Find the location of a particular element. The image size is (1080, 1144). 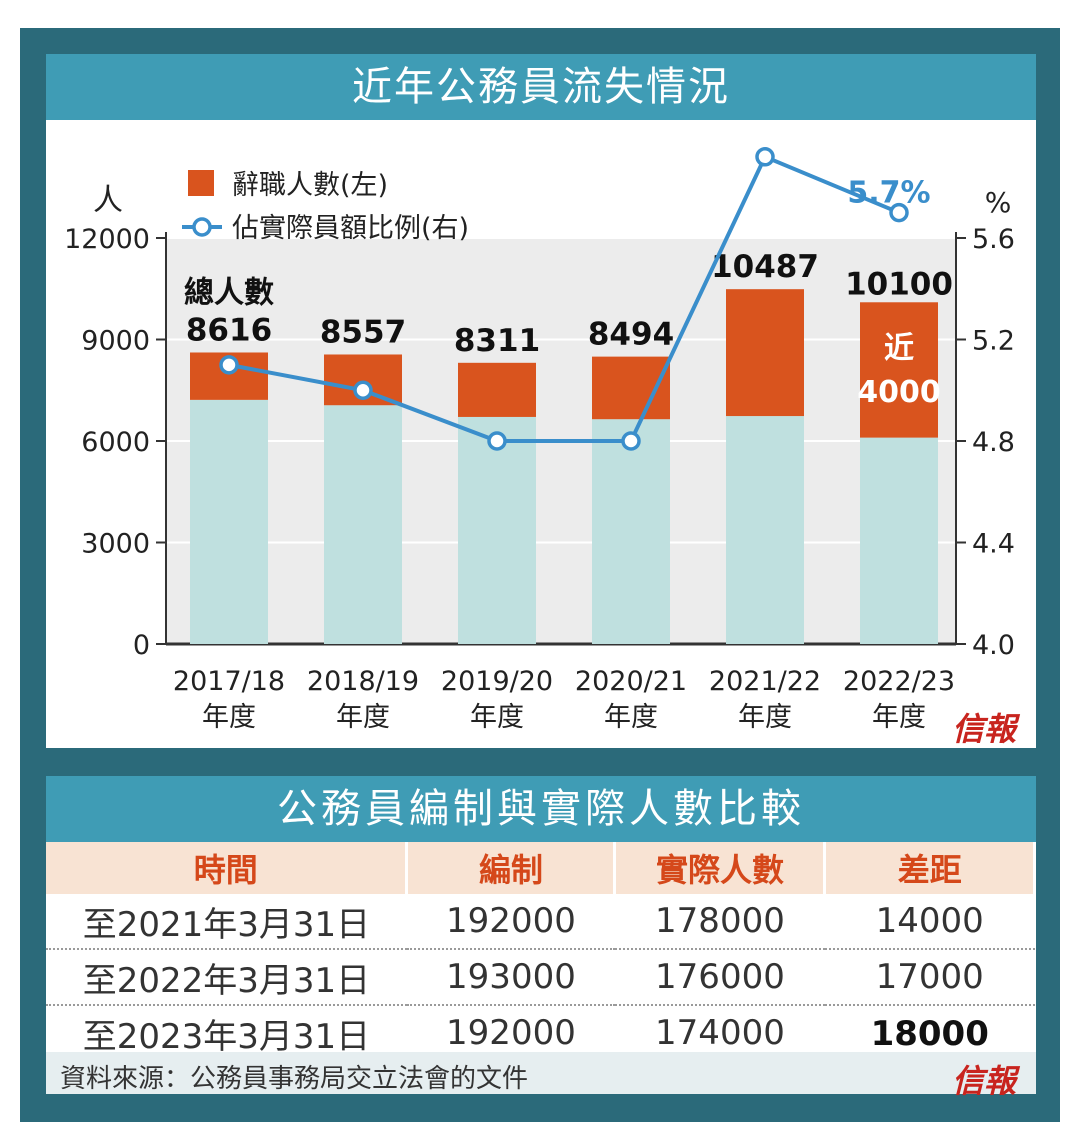

table-row: 至2021年3月31日 192000 178000 14000 is located at coordinates (540, 922).